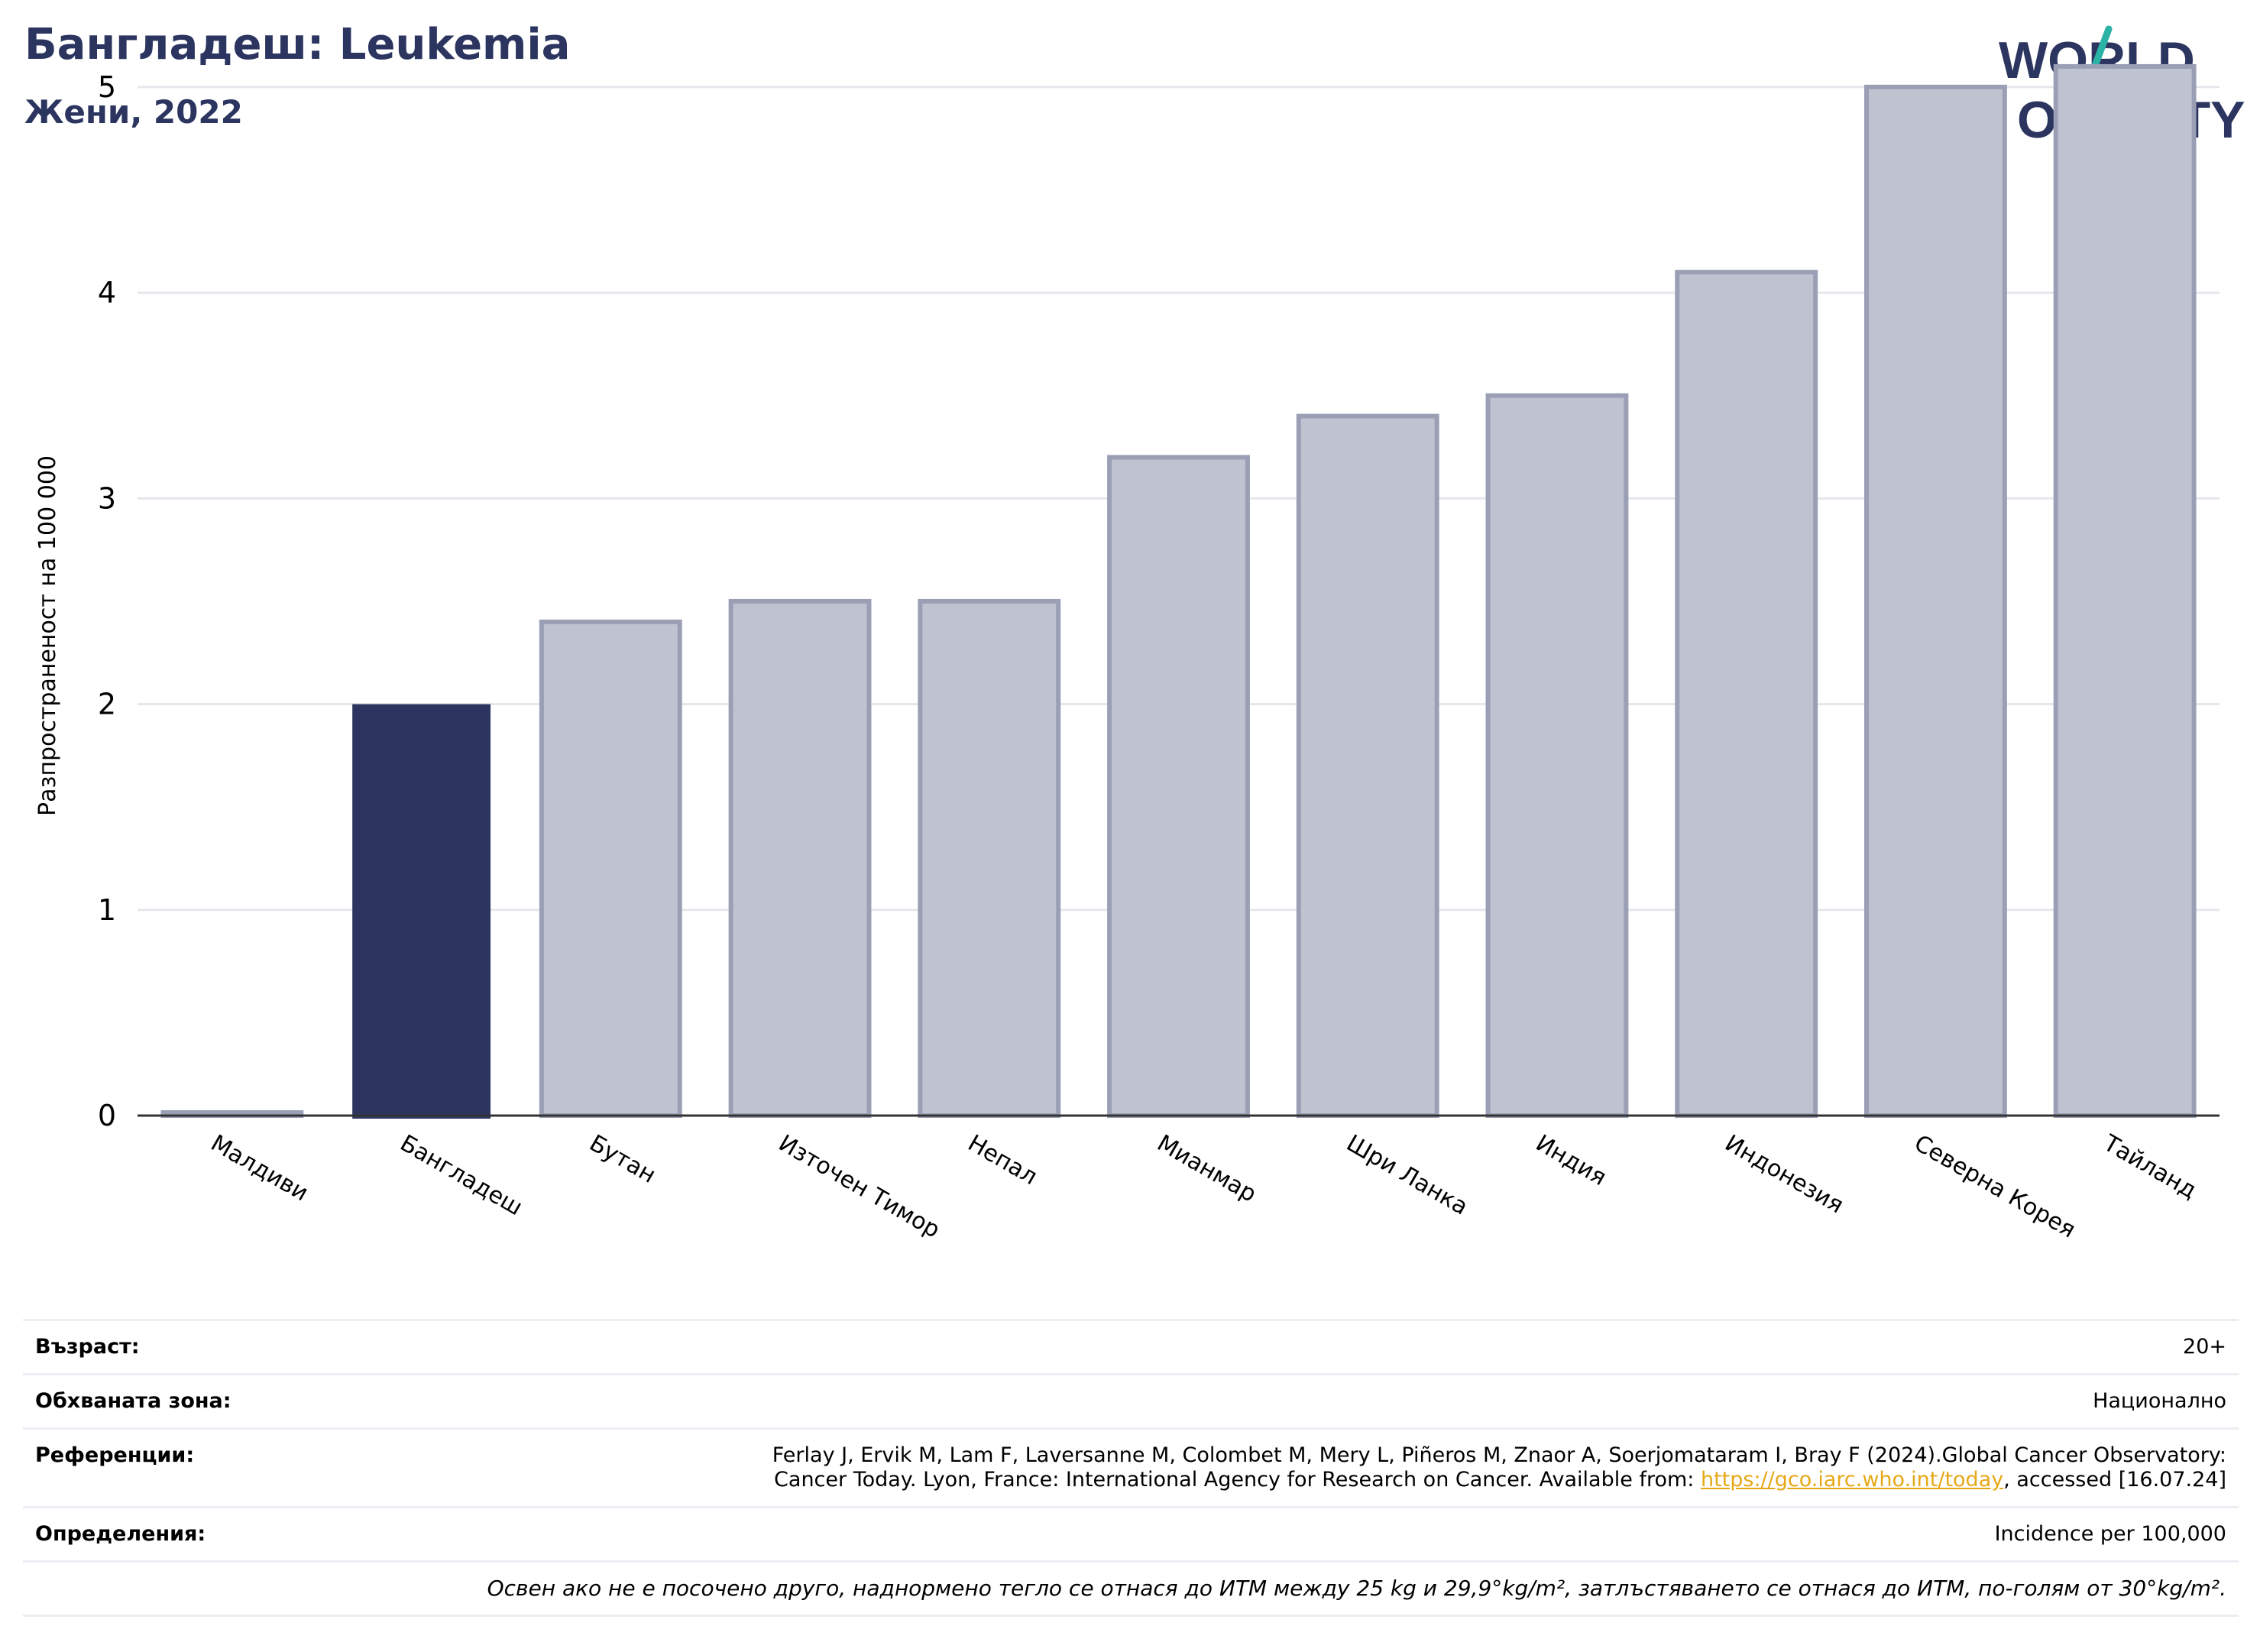  Describe the element at coordinates (2149, 1166) in the screenshot. I see `x-tick-label: Тайланд` at that location.